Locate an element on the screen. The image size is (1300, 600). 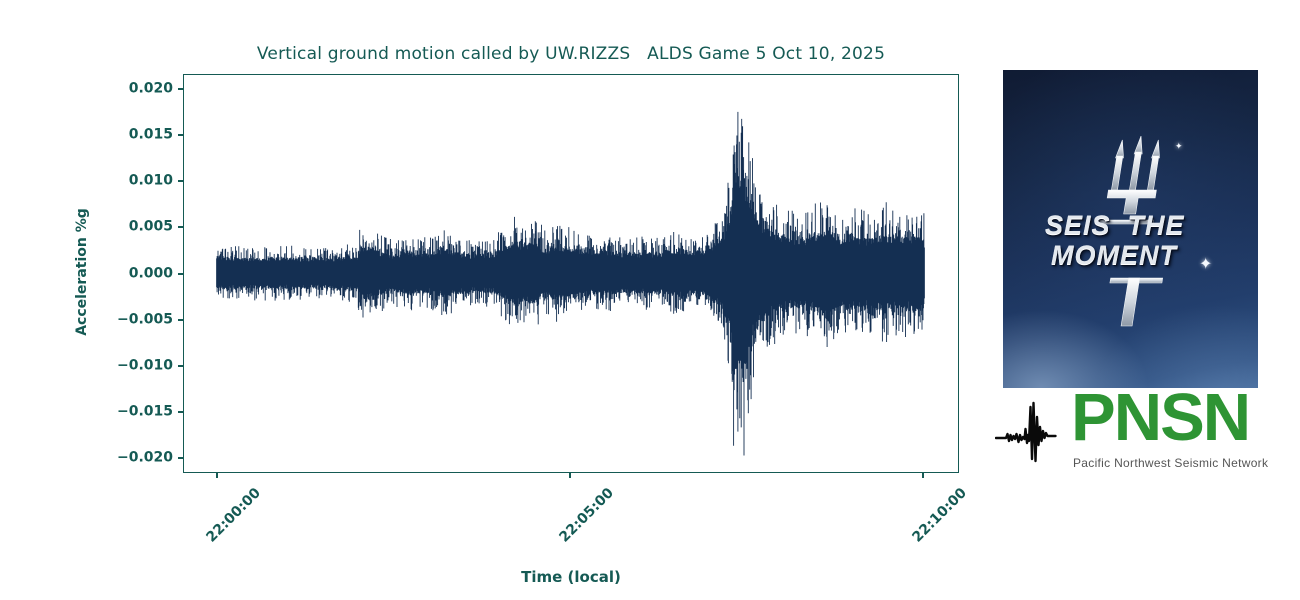
y-tick-label: 0.010 is located at coordinates (150, 180).